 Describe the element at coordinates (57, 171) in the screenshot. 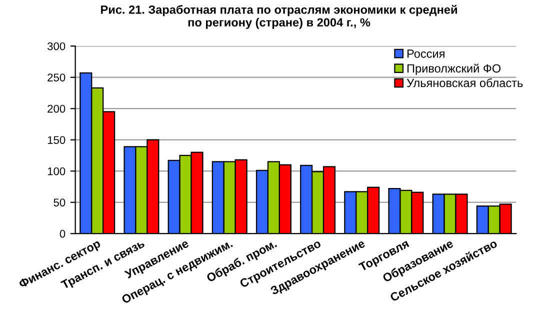

I see `y-tick-label: 100` at that location.